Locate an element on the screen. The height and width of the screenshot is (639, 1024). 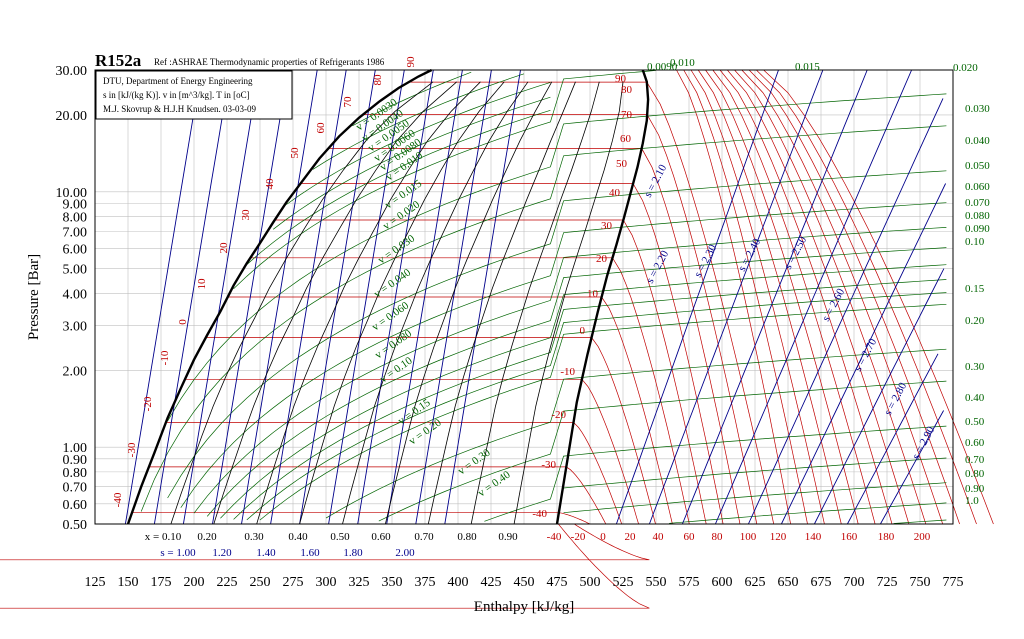
quality-label: 0.60 is located at coordinates (381, 537).